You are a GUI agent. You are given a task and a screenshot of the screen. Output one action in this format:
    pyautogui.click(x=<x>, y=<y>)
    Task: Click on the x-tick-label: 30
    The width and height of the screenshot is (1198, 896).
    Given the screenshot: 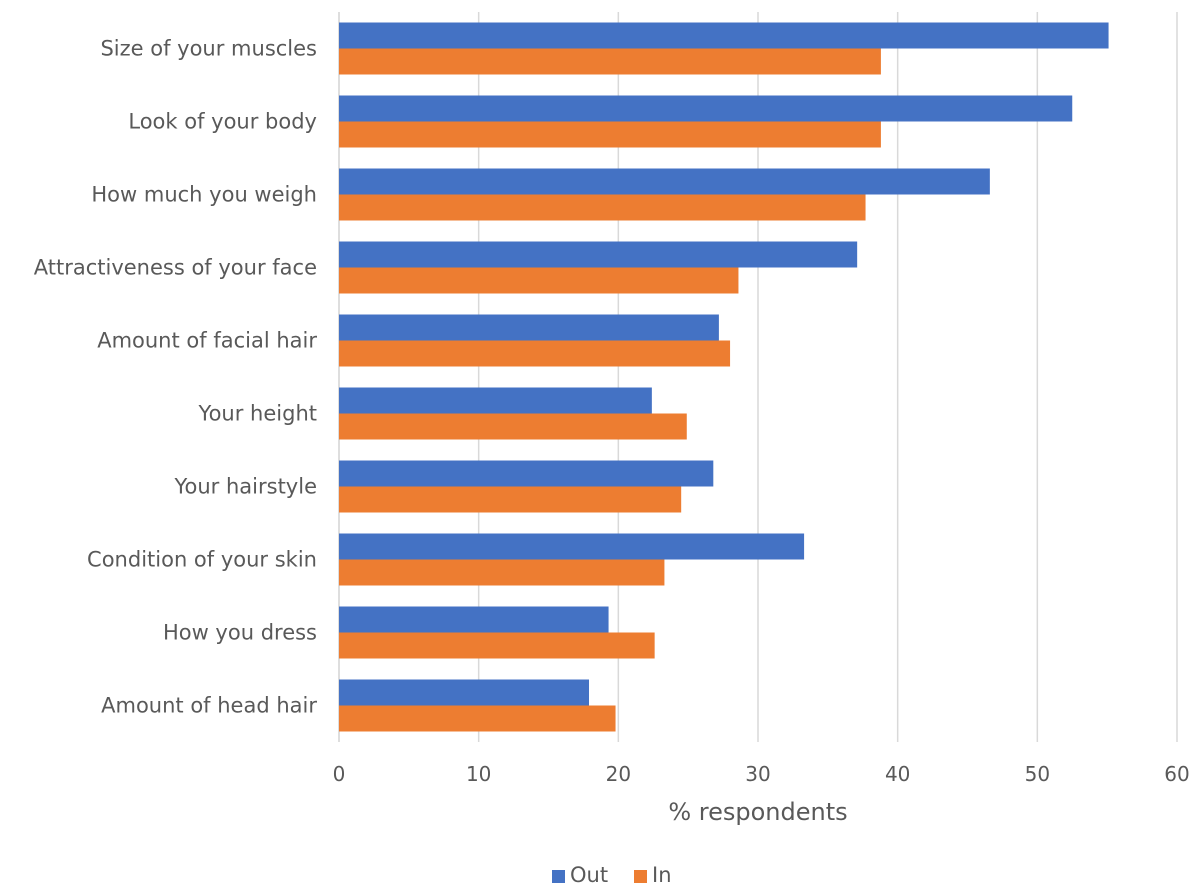 What is the action you would take?
    pyautogui.click(x=757, y=774)
    